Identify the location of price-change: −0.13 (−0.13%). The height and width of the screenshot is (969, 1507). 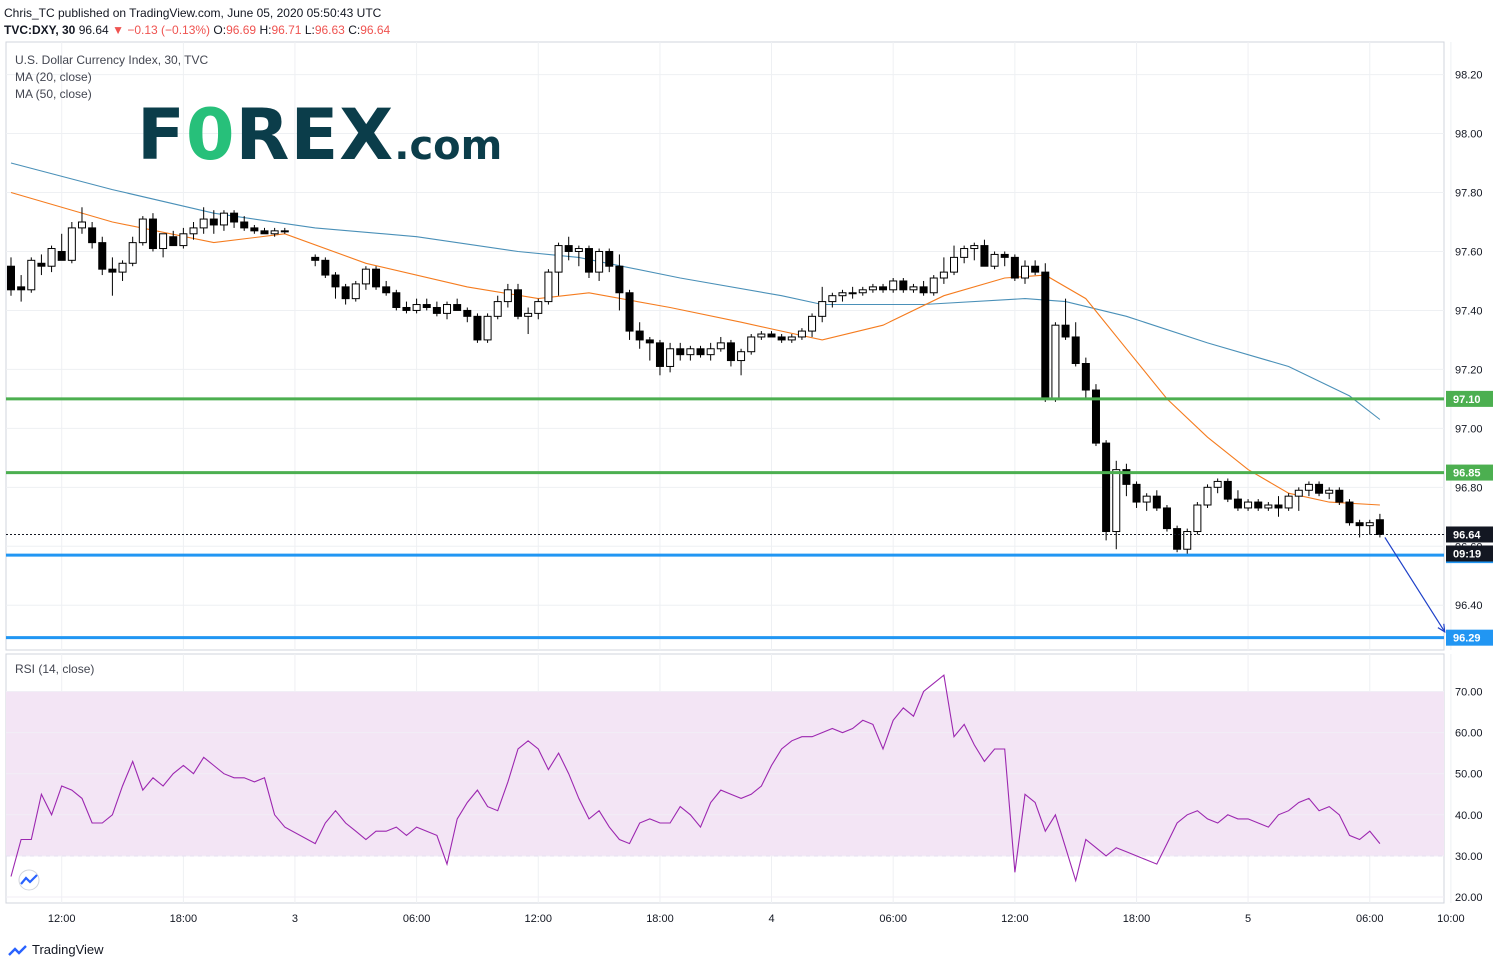
(169, 30).